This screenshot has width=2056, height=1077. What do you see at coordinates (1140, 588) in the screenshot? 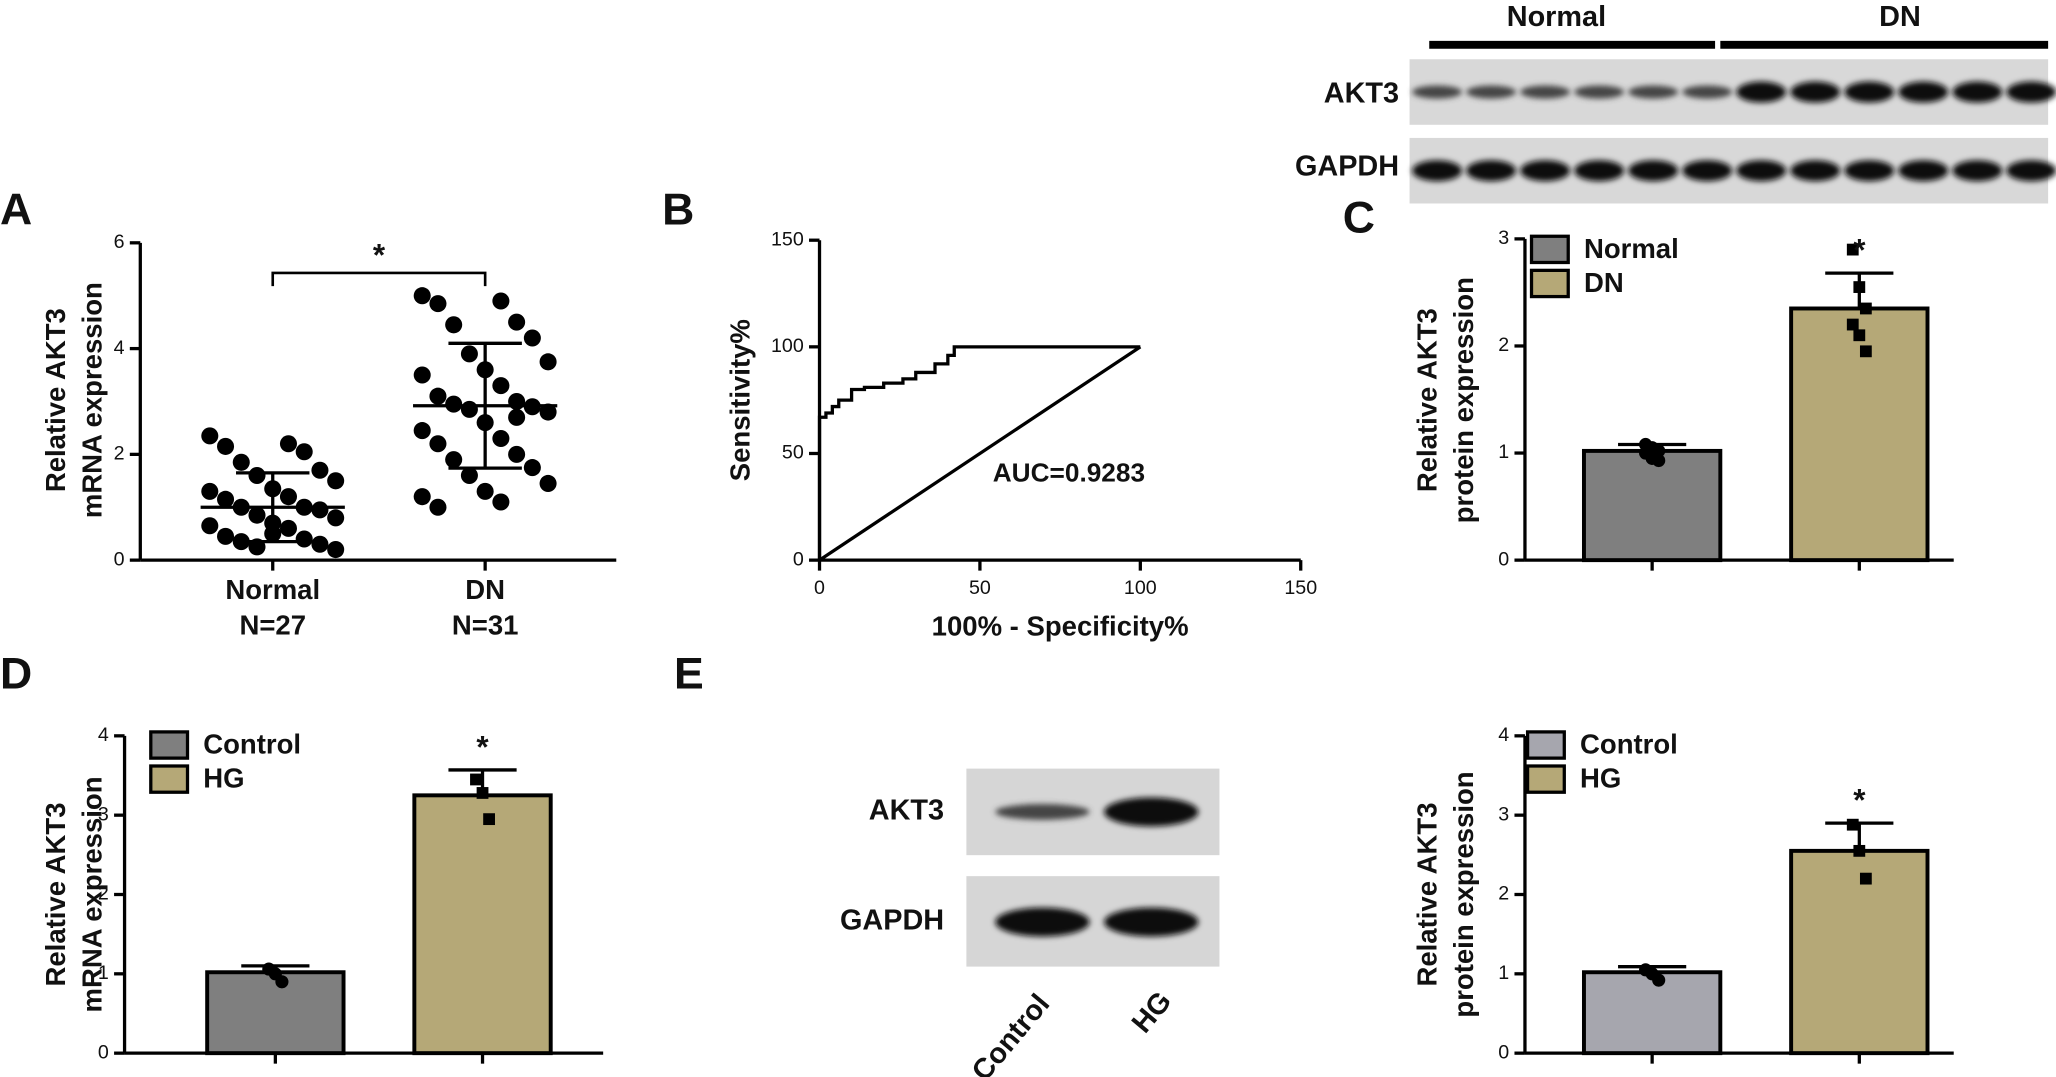
I see `x-tick-label: 100` at bounding box center [1140, 588].